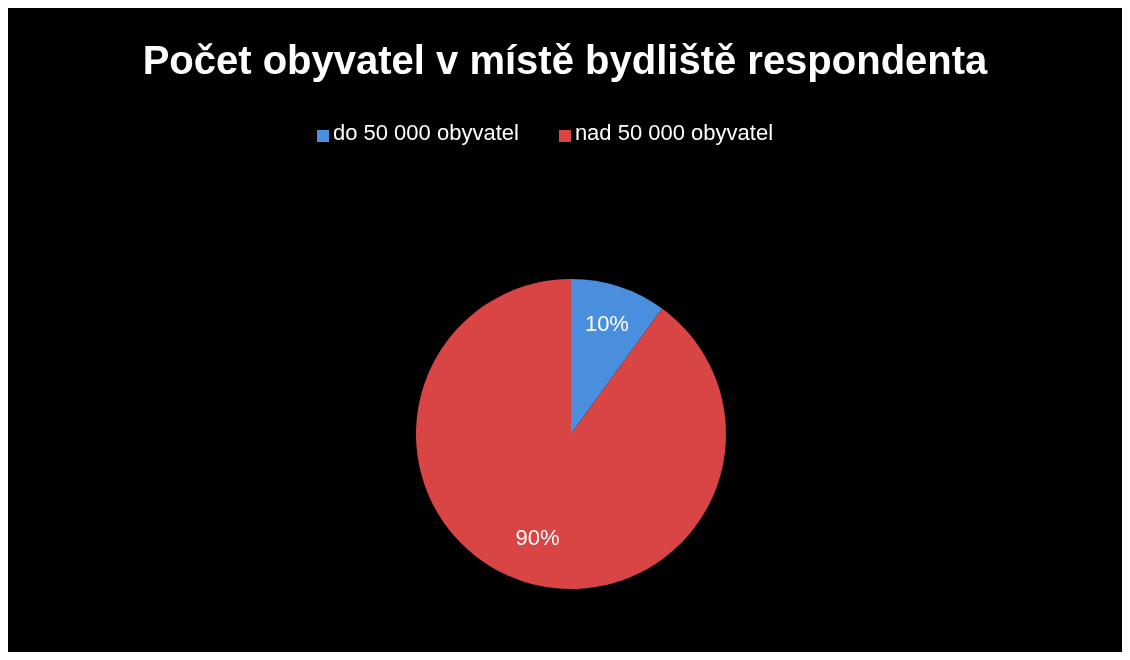  What do you see at coordinates (565, 60) in the screenshot?
I see `chart-title: Počet obyvatel v místě bydliště respondenta` at bounding box center [565, 60].